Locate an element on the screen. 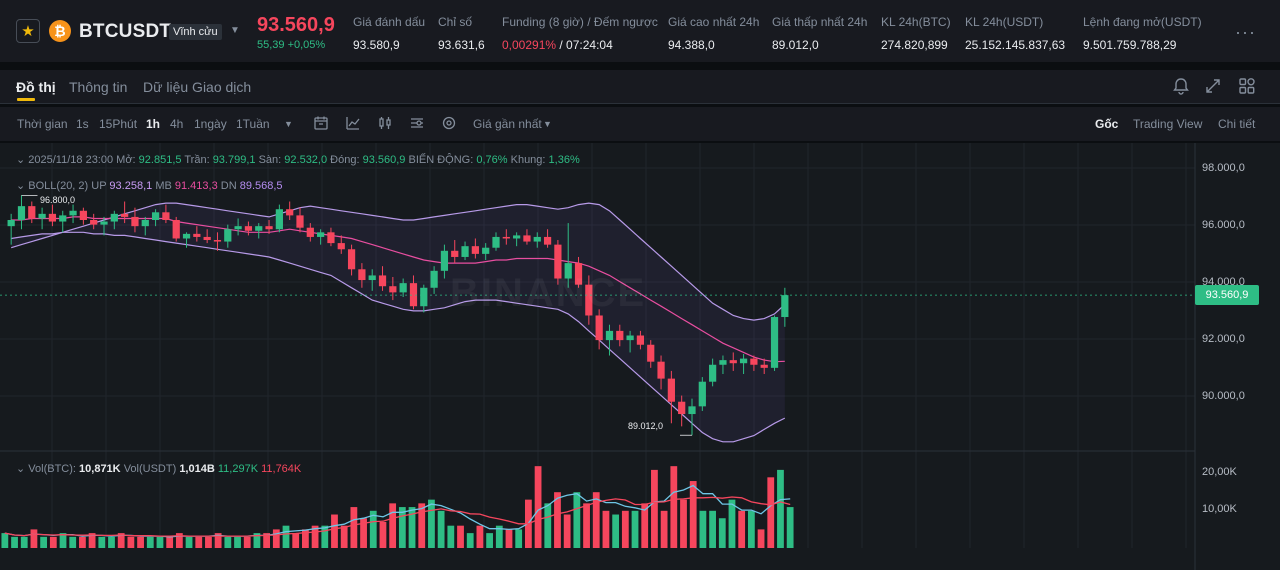  price-axis-label: 96.000,0 is located at coordinates (1223, 225).